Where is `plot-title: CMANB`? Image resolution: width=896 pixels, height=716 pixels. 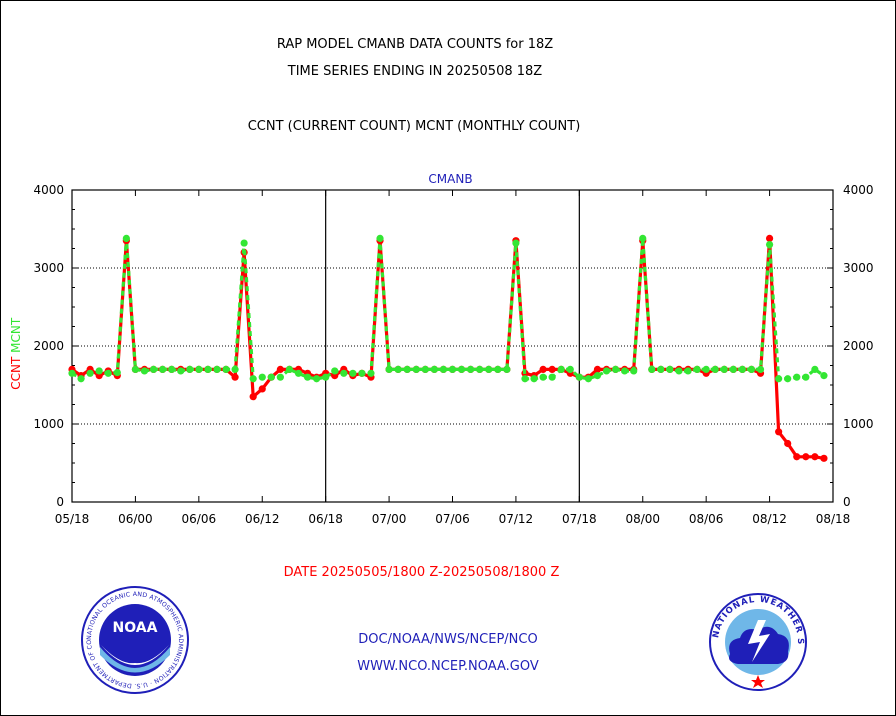
plot-title: CMANB is located at coordinates (450, 179).